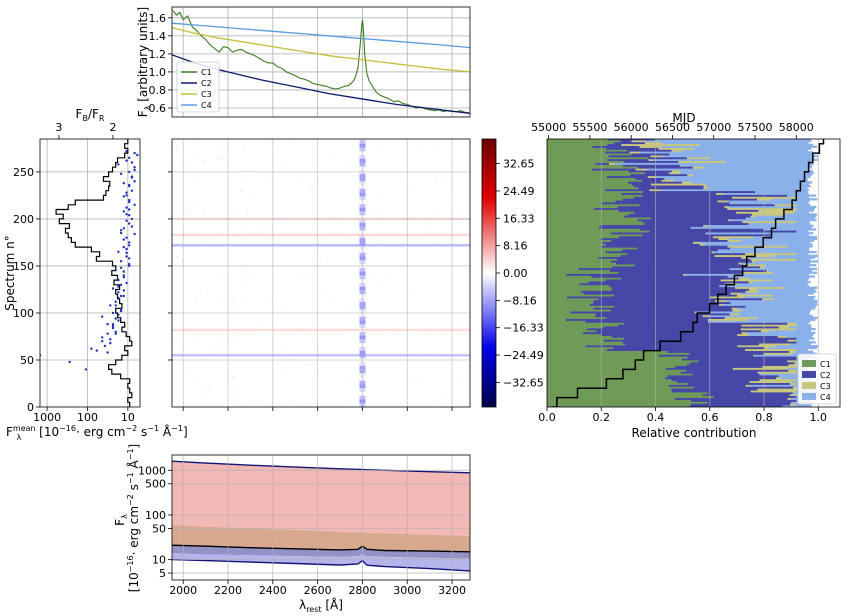 This screenshot has width=850, height=616. I want to click on spectrum-number-tick-label: 250, so click(23, 172).